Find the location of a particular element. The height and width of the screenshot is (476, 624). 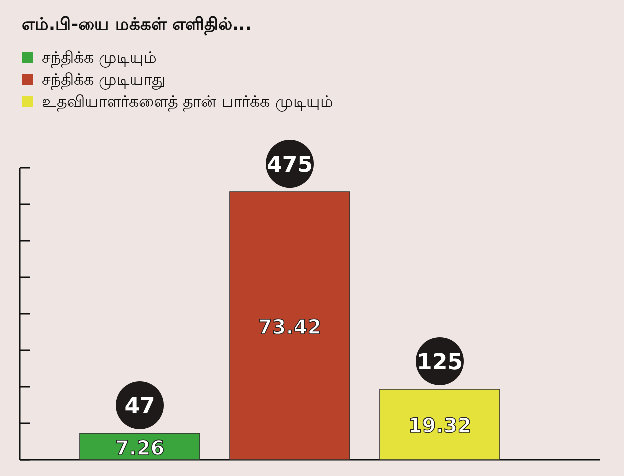

legend-label: சந்திக்க முடியும் is located at coordinates (100, 58).